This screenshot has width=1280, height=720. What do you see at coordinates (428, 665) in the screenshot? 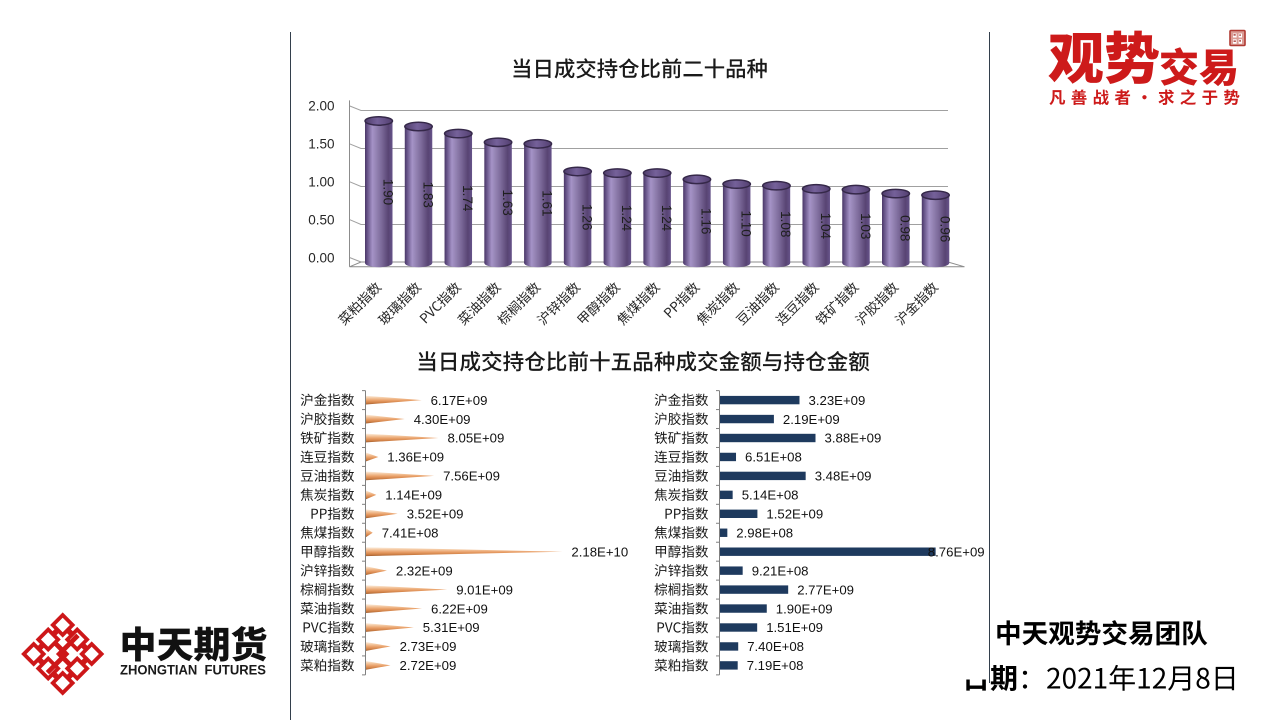
I see `svg-text: 2.72E+09` at bounding box center [428, 665].